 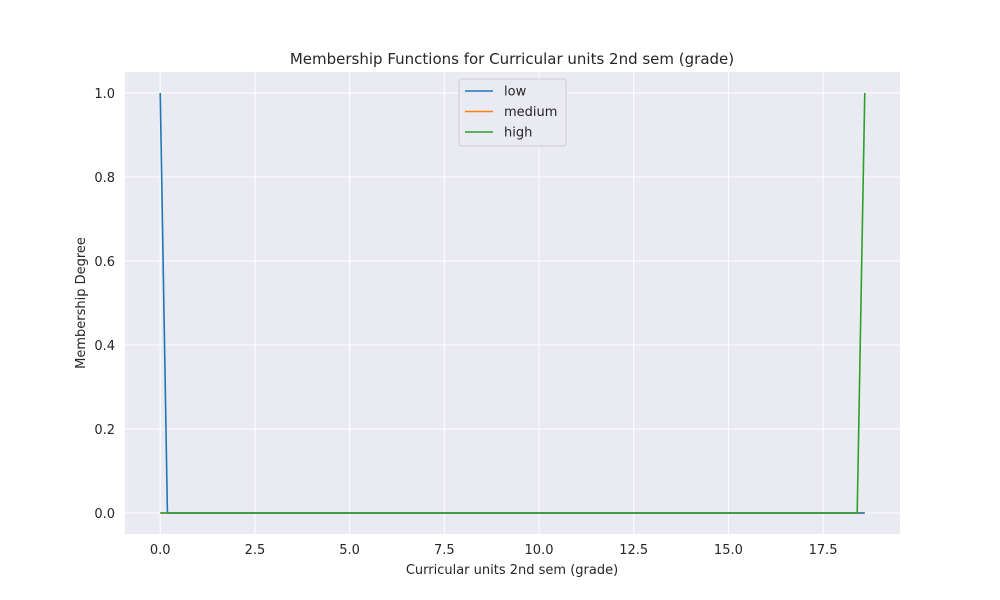 I want to click on x-tick-label: 17.5, so click(x=823, y=550).